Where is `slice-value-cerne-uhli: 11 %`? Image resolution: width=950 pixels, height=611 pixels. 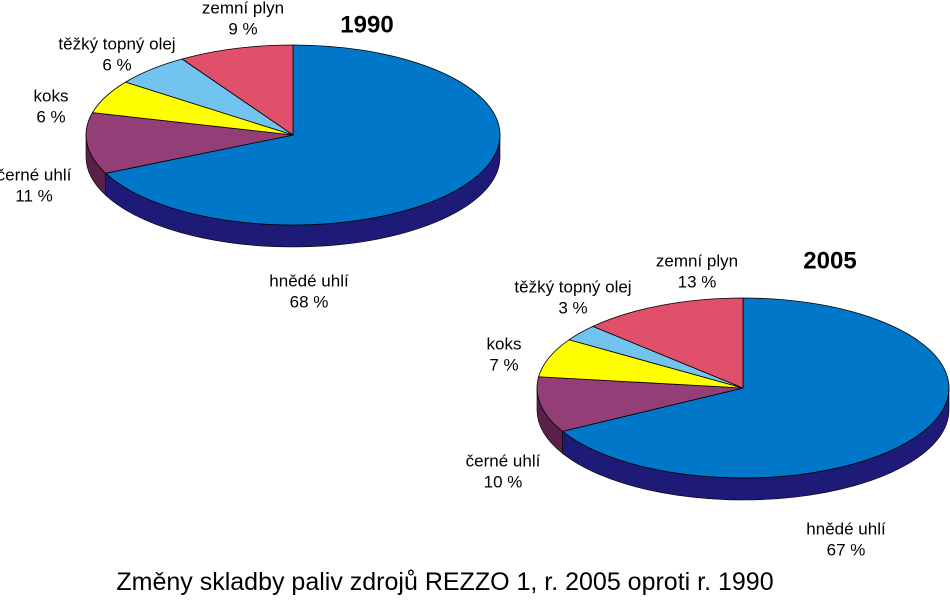
slice-value-cerne-uhli: 11 % is located at coordinates (34, 195).